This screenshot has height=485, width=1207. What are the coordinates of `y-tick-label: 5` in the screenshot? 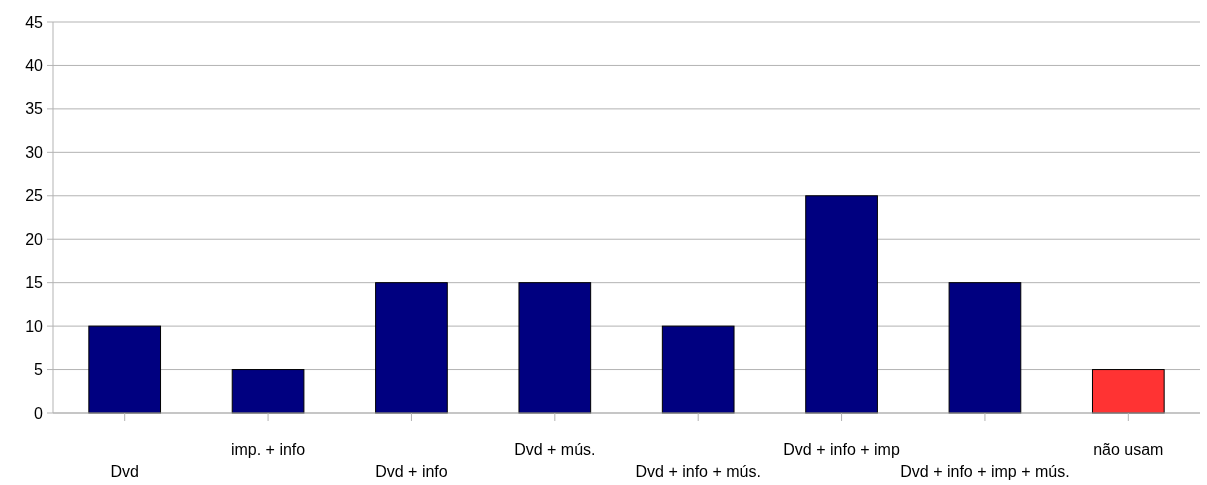 It's located at (39, 370).